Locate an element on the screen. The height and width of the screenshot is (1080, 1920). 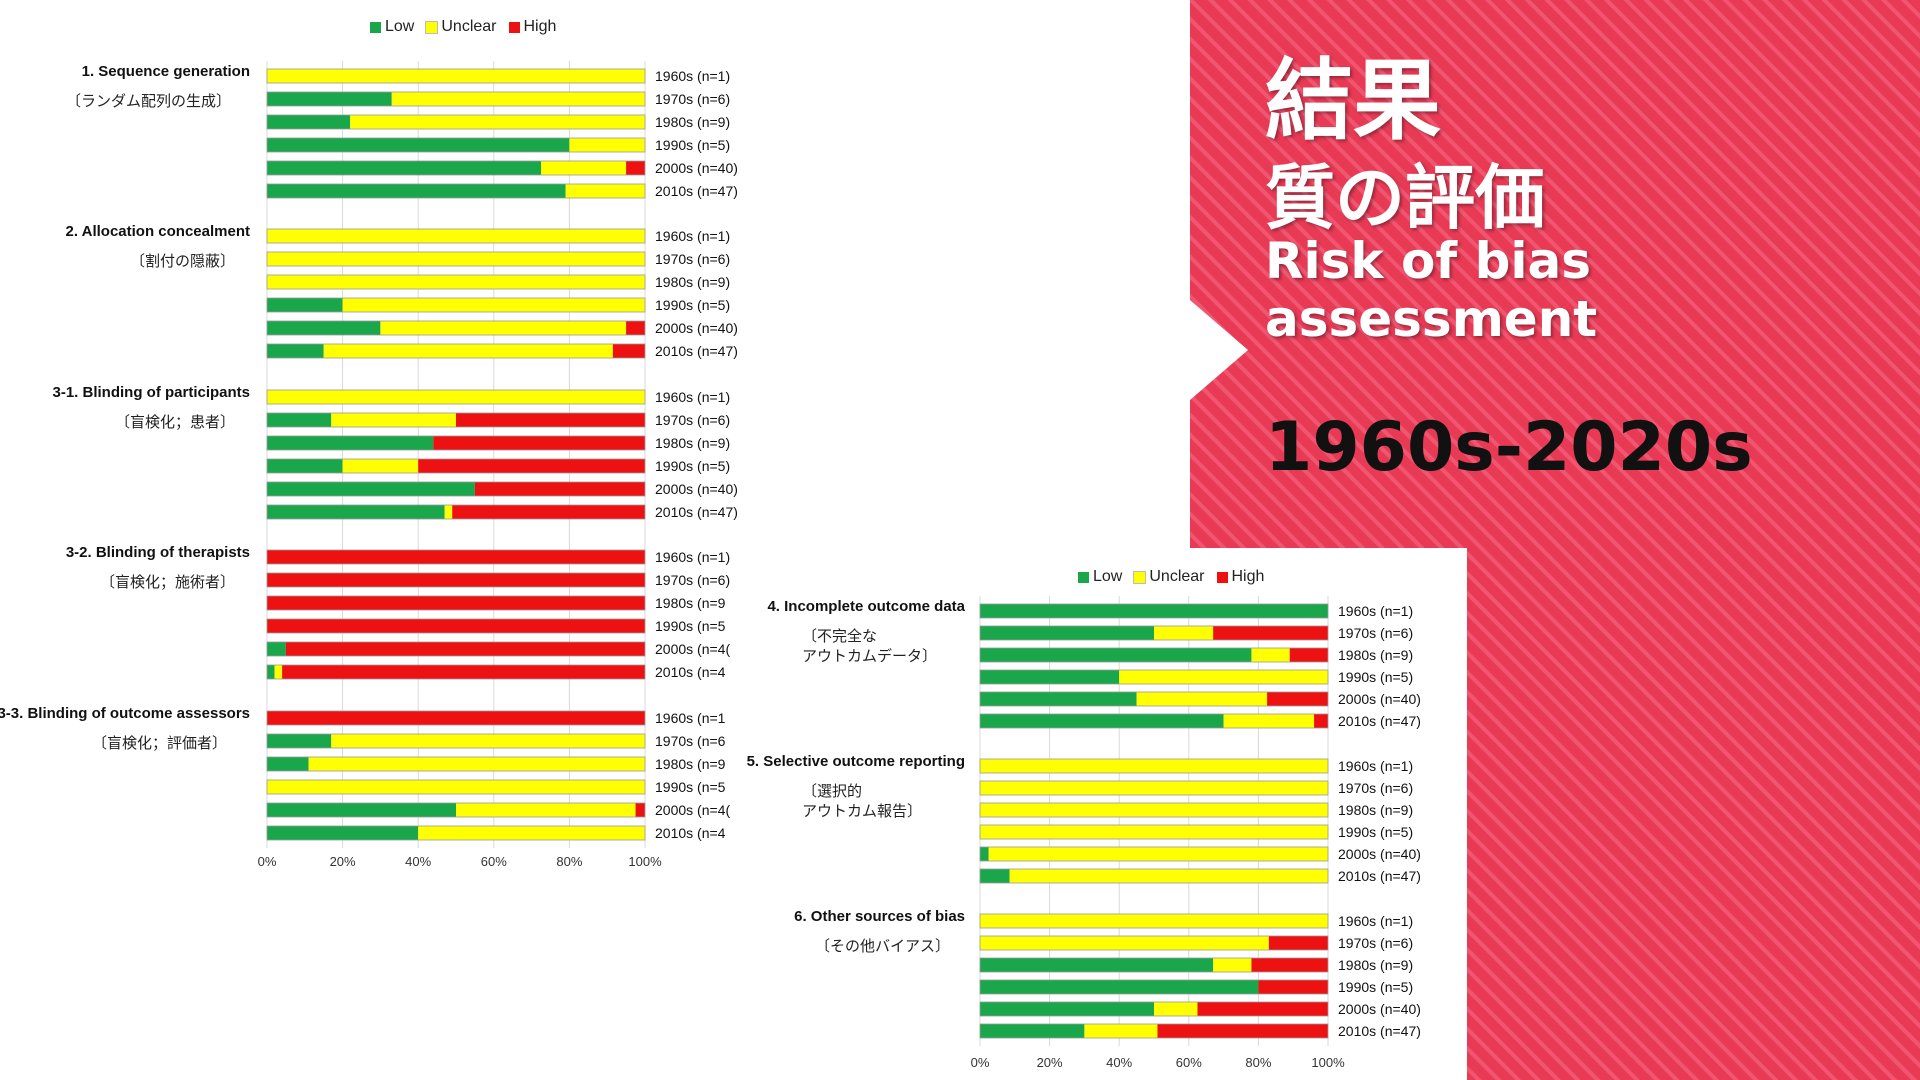
bar-category-label: 1990s (n=5 is located at coordinates (690, 787).